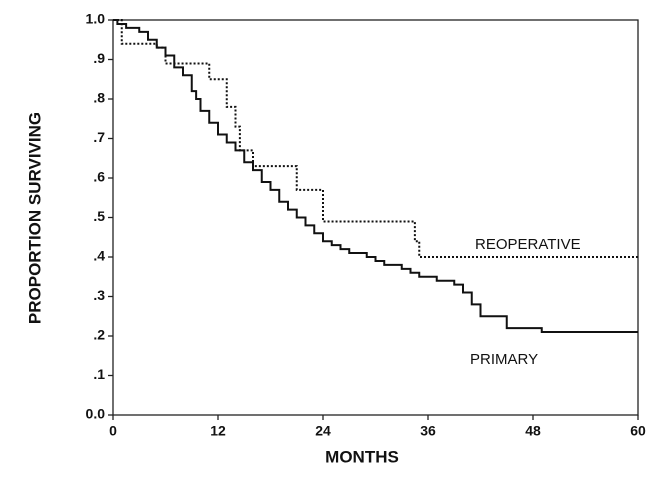 This screenshot has height=491, width=647. I want to click on x-tick-label: 24, so click(323, 431).